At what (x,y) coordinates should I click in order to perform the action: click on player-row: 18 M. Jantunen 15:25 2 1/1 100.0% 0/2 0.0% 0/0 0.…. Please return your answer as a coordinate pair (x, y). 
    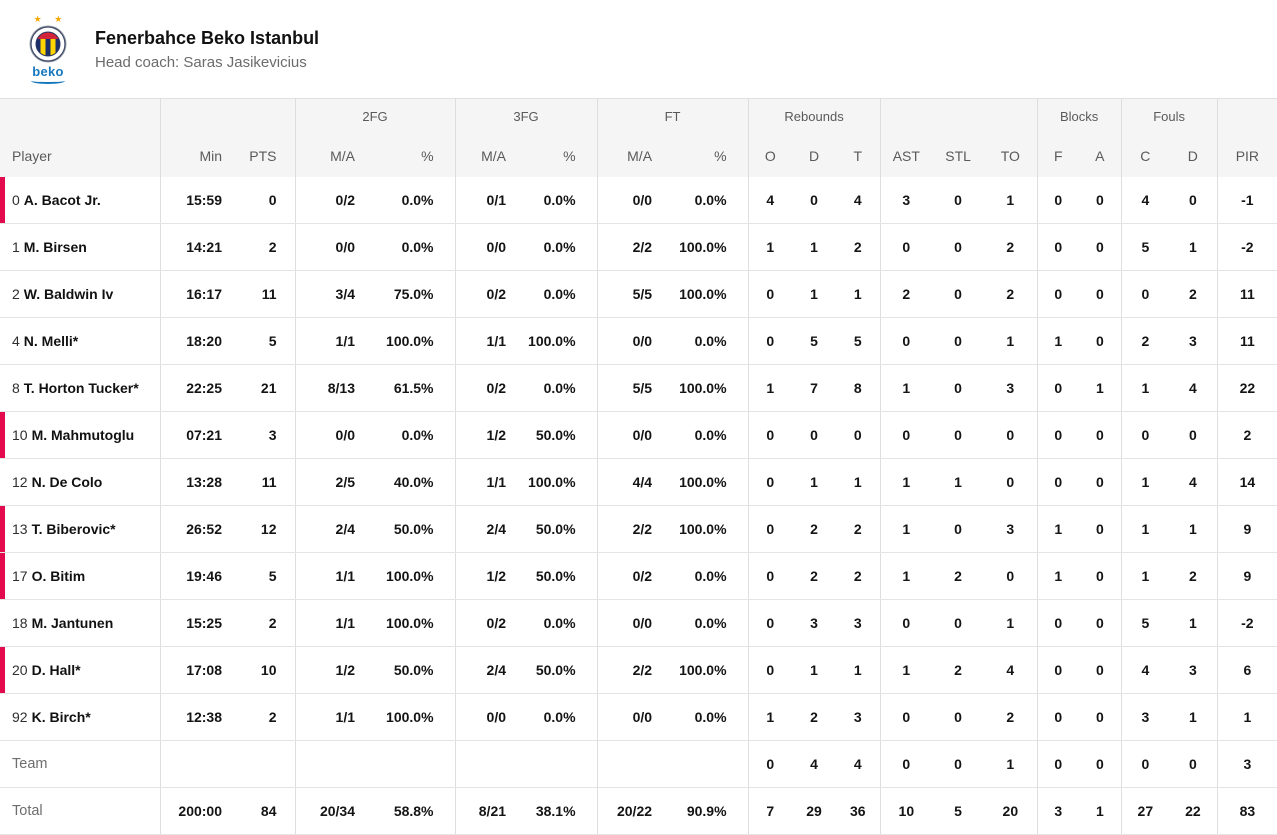
    Looking at the image, I should click on (638, 623).